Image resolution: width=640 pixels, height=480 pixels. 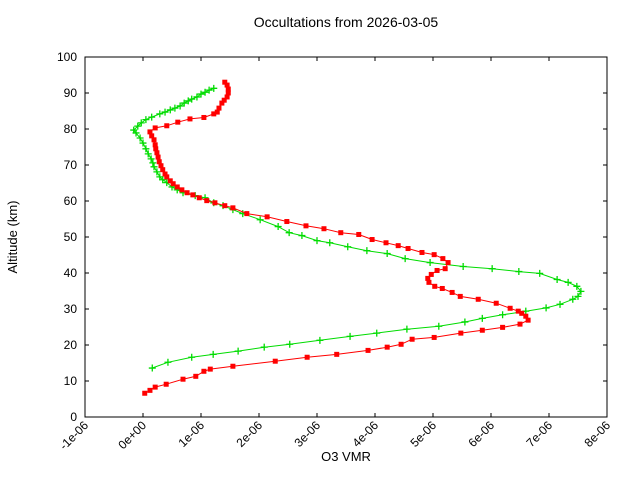 I want to click on x-tick-label: 3e-06, so click(x=308, y=434).